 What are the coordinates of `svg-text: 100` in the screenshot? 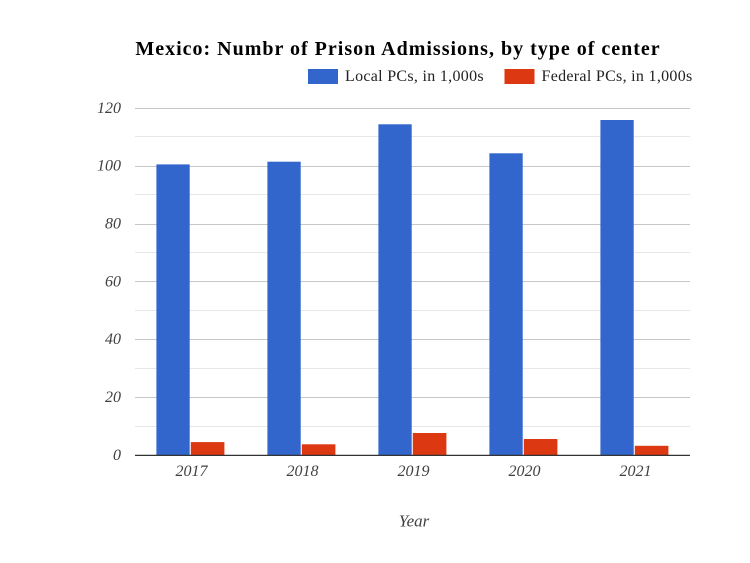 It's located at (109, 166).